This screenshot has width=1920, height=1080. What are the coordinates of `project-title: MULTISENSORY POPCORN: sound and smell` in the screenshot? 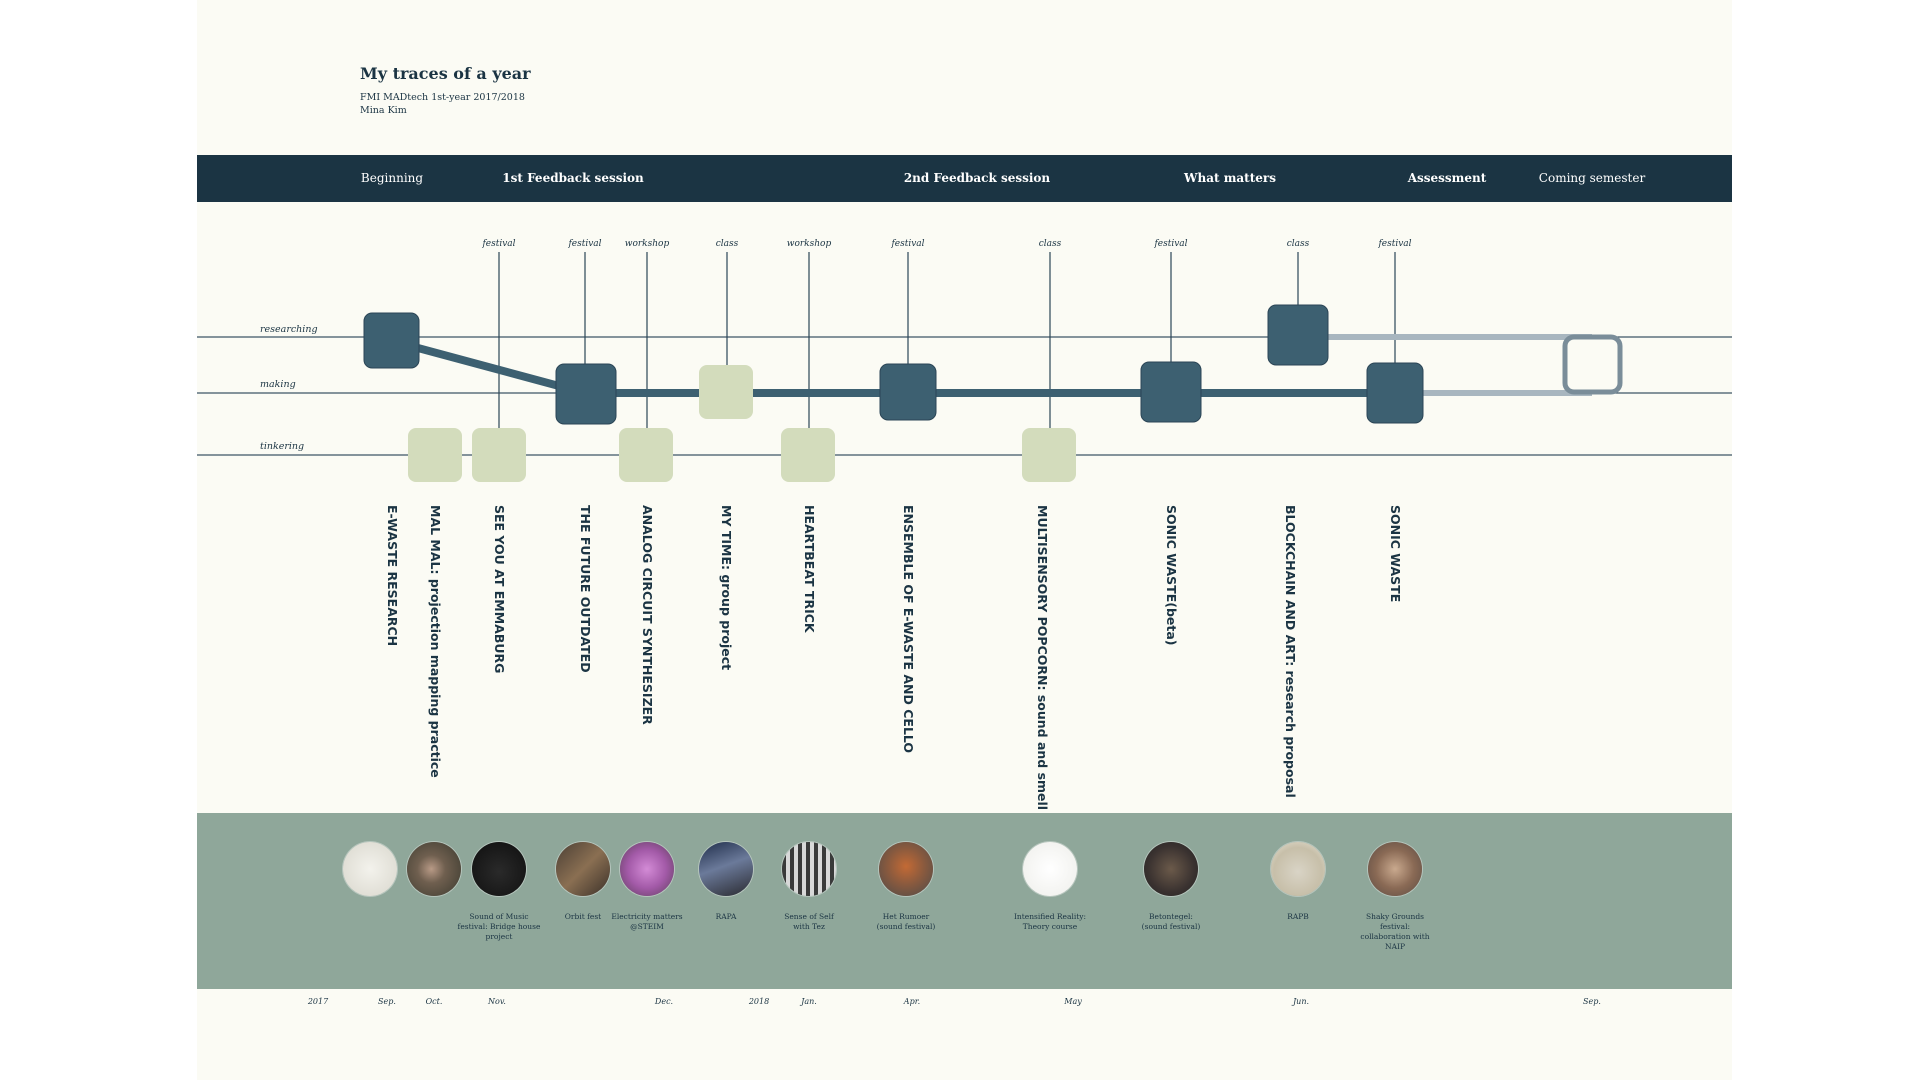 It's located at (1042, 658).